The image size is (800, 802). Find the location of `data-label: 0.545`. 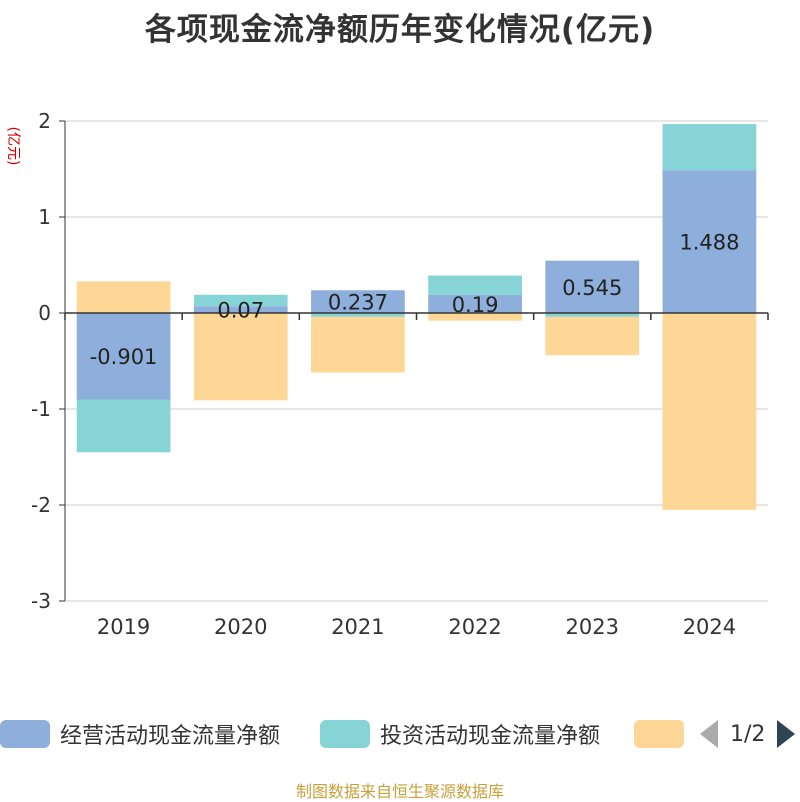

data-label: 0.545 is located at coordinates (592, 288).